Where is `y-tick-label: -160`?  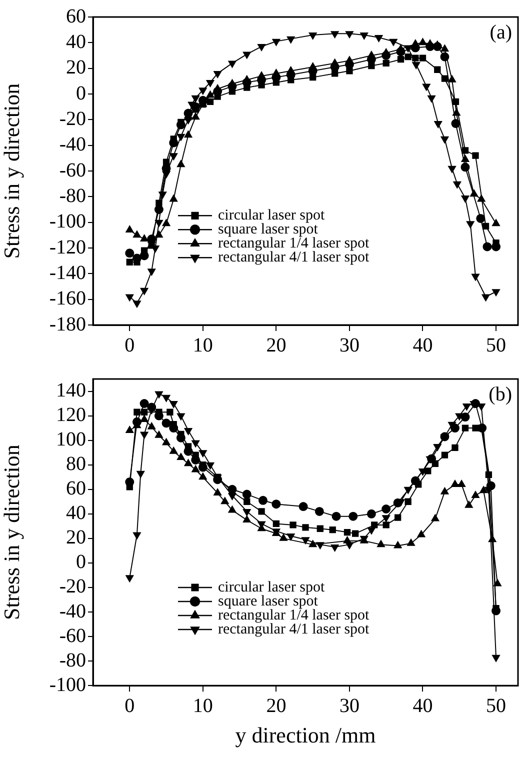 y-tick-label: -160 is located at coordinates (67, 299).